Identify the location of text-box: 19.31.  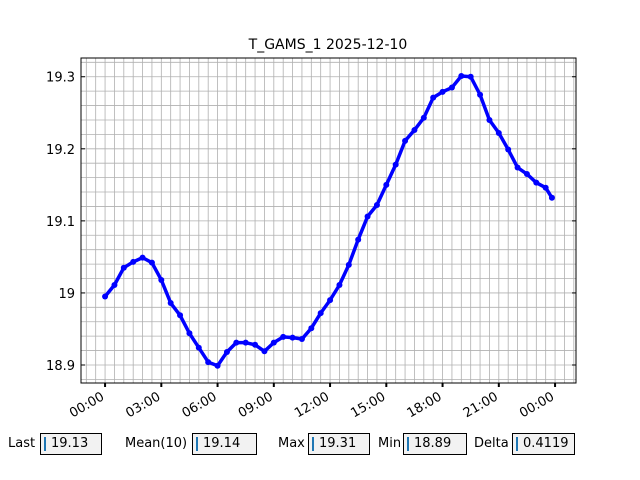
(339, 444).